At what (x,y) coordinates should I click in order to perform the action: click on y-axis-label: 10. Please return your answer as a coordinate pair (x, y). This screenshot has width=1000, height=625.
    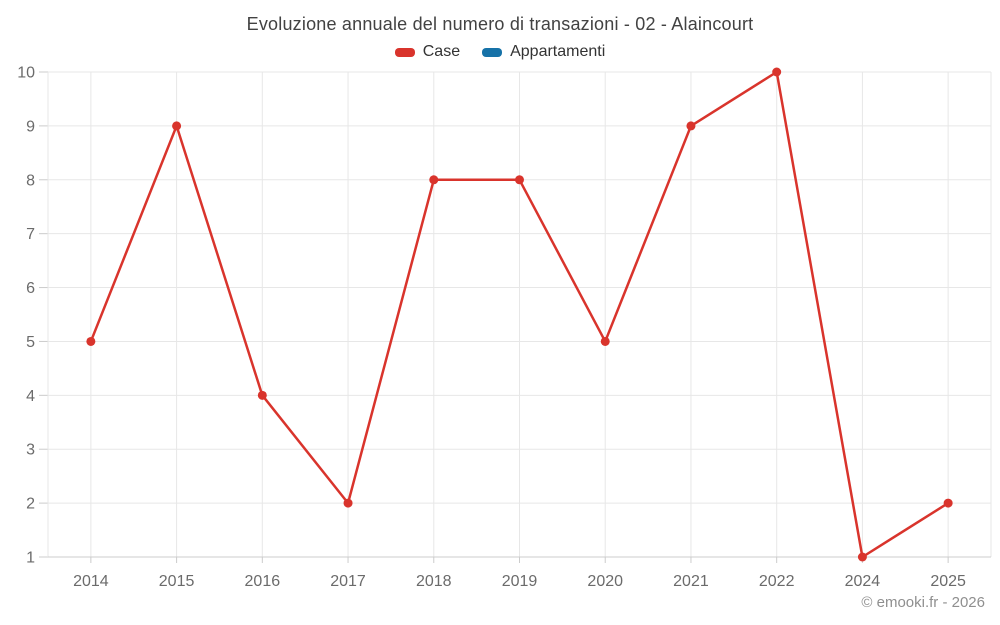
    Looking at the image, I should click on (26, 73).